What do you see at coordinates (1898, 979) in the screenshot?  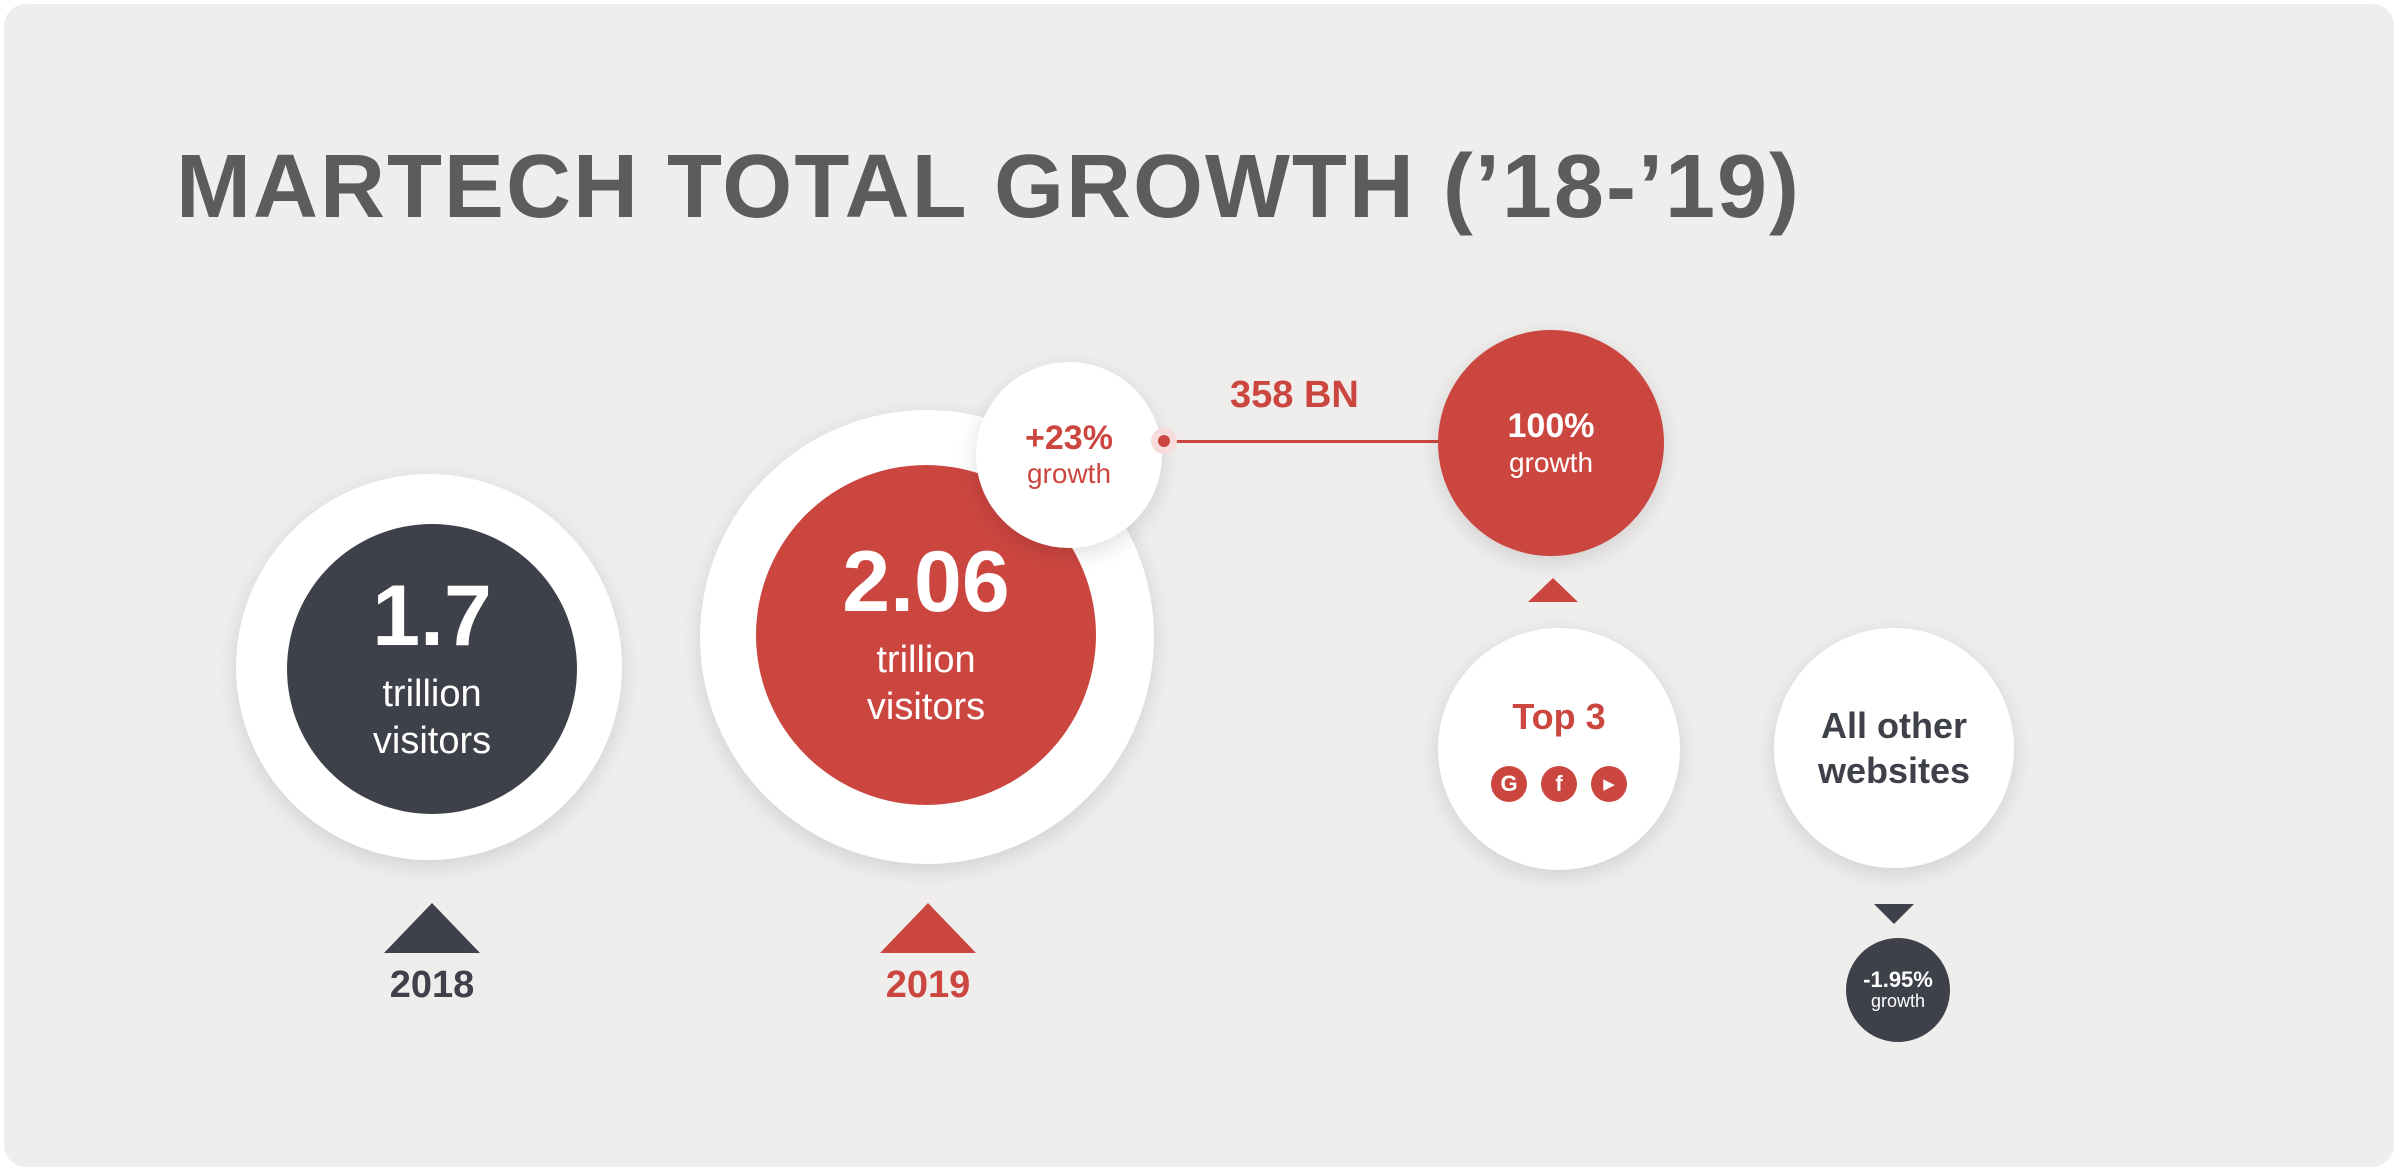 I see `growth-negative-value: -1.95%` at bounding box center [1898, 979].